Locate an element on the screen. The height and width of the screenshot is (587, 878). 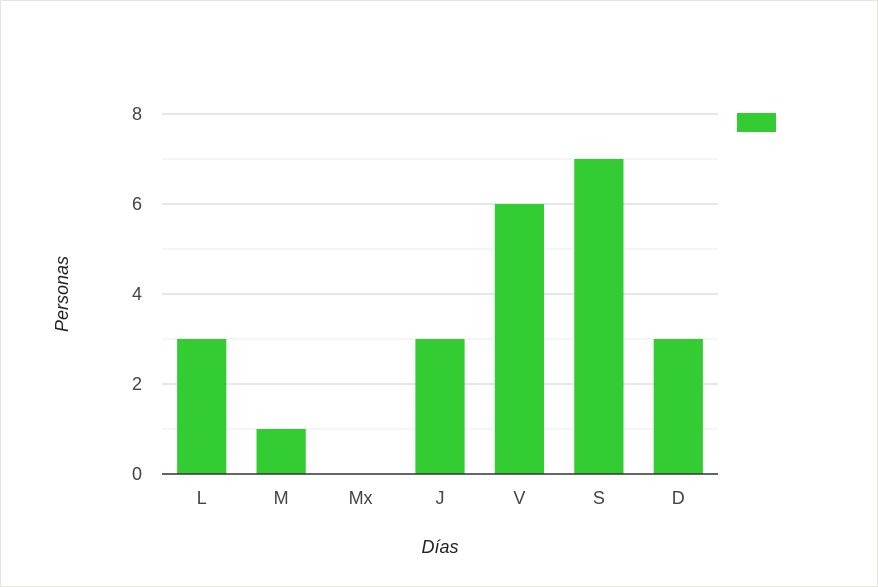
x-tick-label: L is located at coordinates (202, 498).